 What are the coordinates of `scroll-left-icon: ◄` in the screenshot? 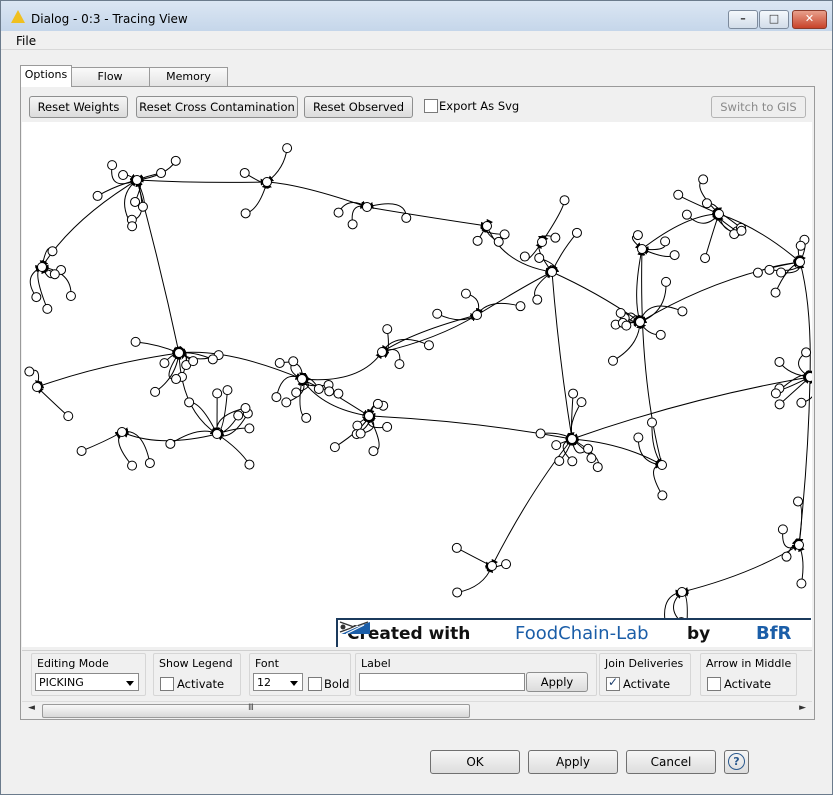 It's located at (31, 708).